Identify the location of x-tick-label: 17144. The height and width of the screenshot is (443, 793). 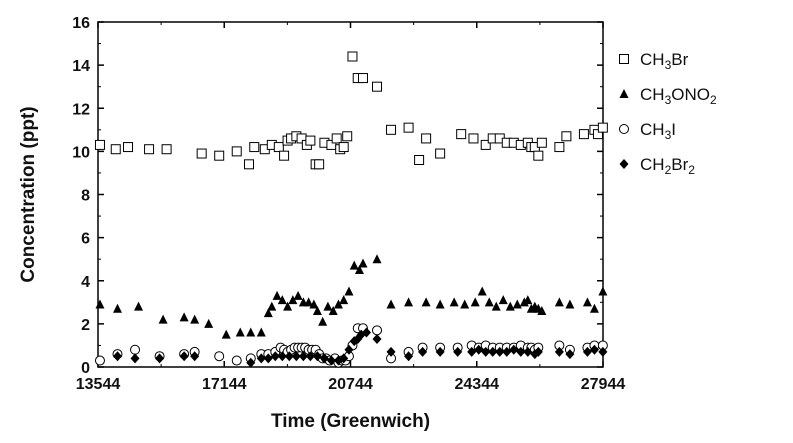
(224, 384).